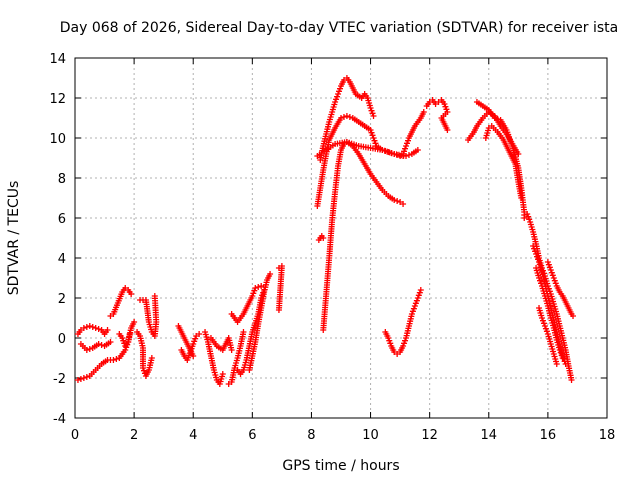 This screenshot has width=640, height=480. Describe the element at coordinates (57, 139) in the screenshot. I see `y-tick-label: 10` at that location.